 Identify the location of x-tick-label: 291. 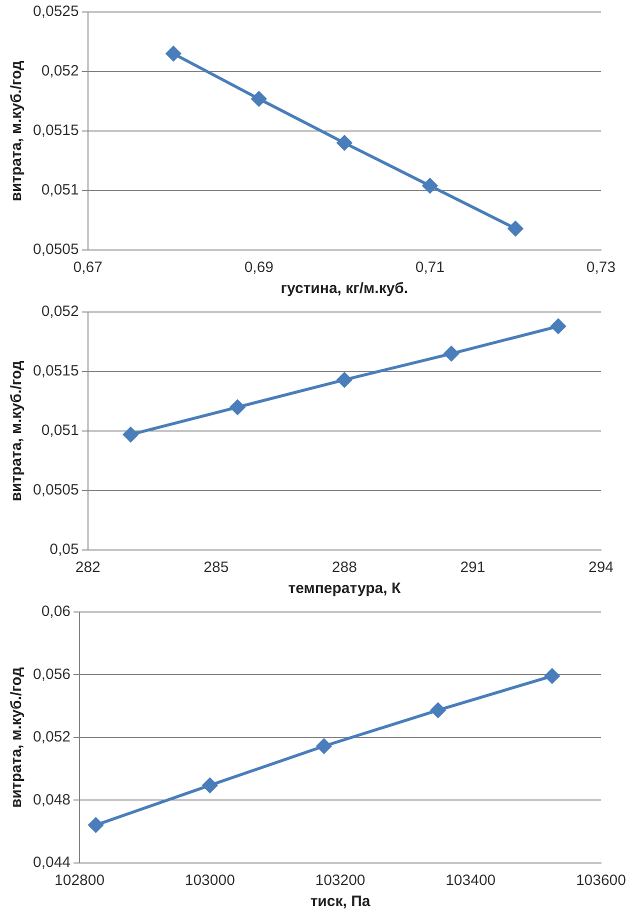
(473, 567).